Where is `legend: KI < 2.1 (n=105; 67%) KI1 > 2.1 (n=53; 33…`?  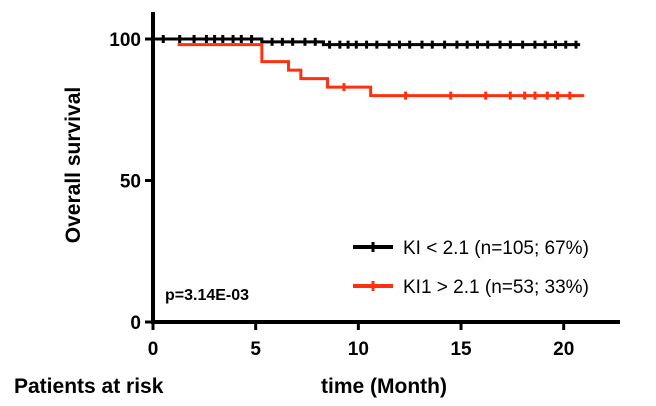 legend: KI < 2.1 (n=105; 67%) KI1 > 2.1 (n=53; 33… is located at coordinates (471, 268).